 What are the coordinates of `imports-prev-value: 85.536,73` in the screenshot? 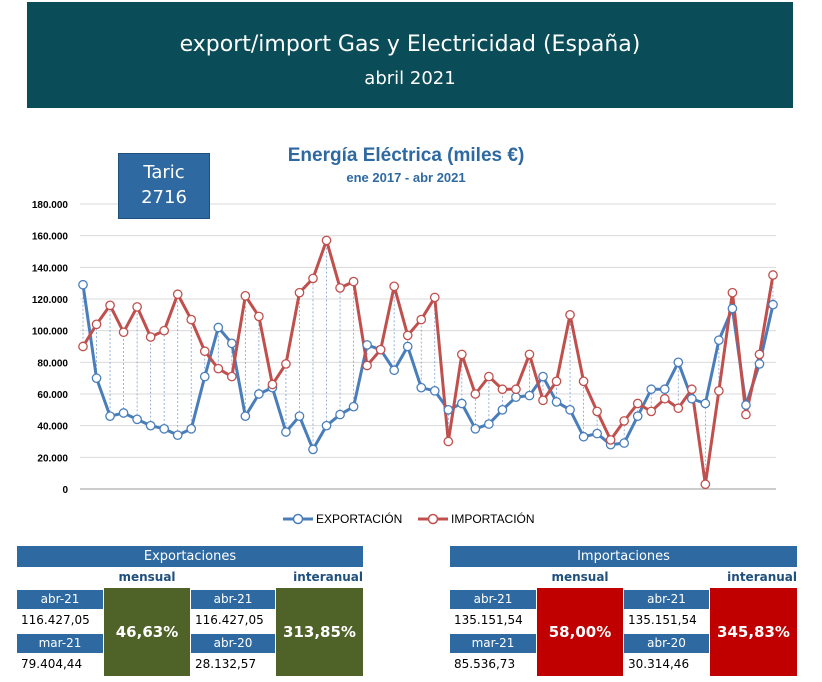 It's located at (493, 664).